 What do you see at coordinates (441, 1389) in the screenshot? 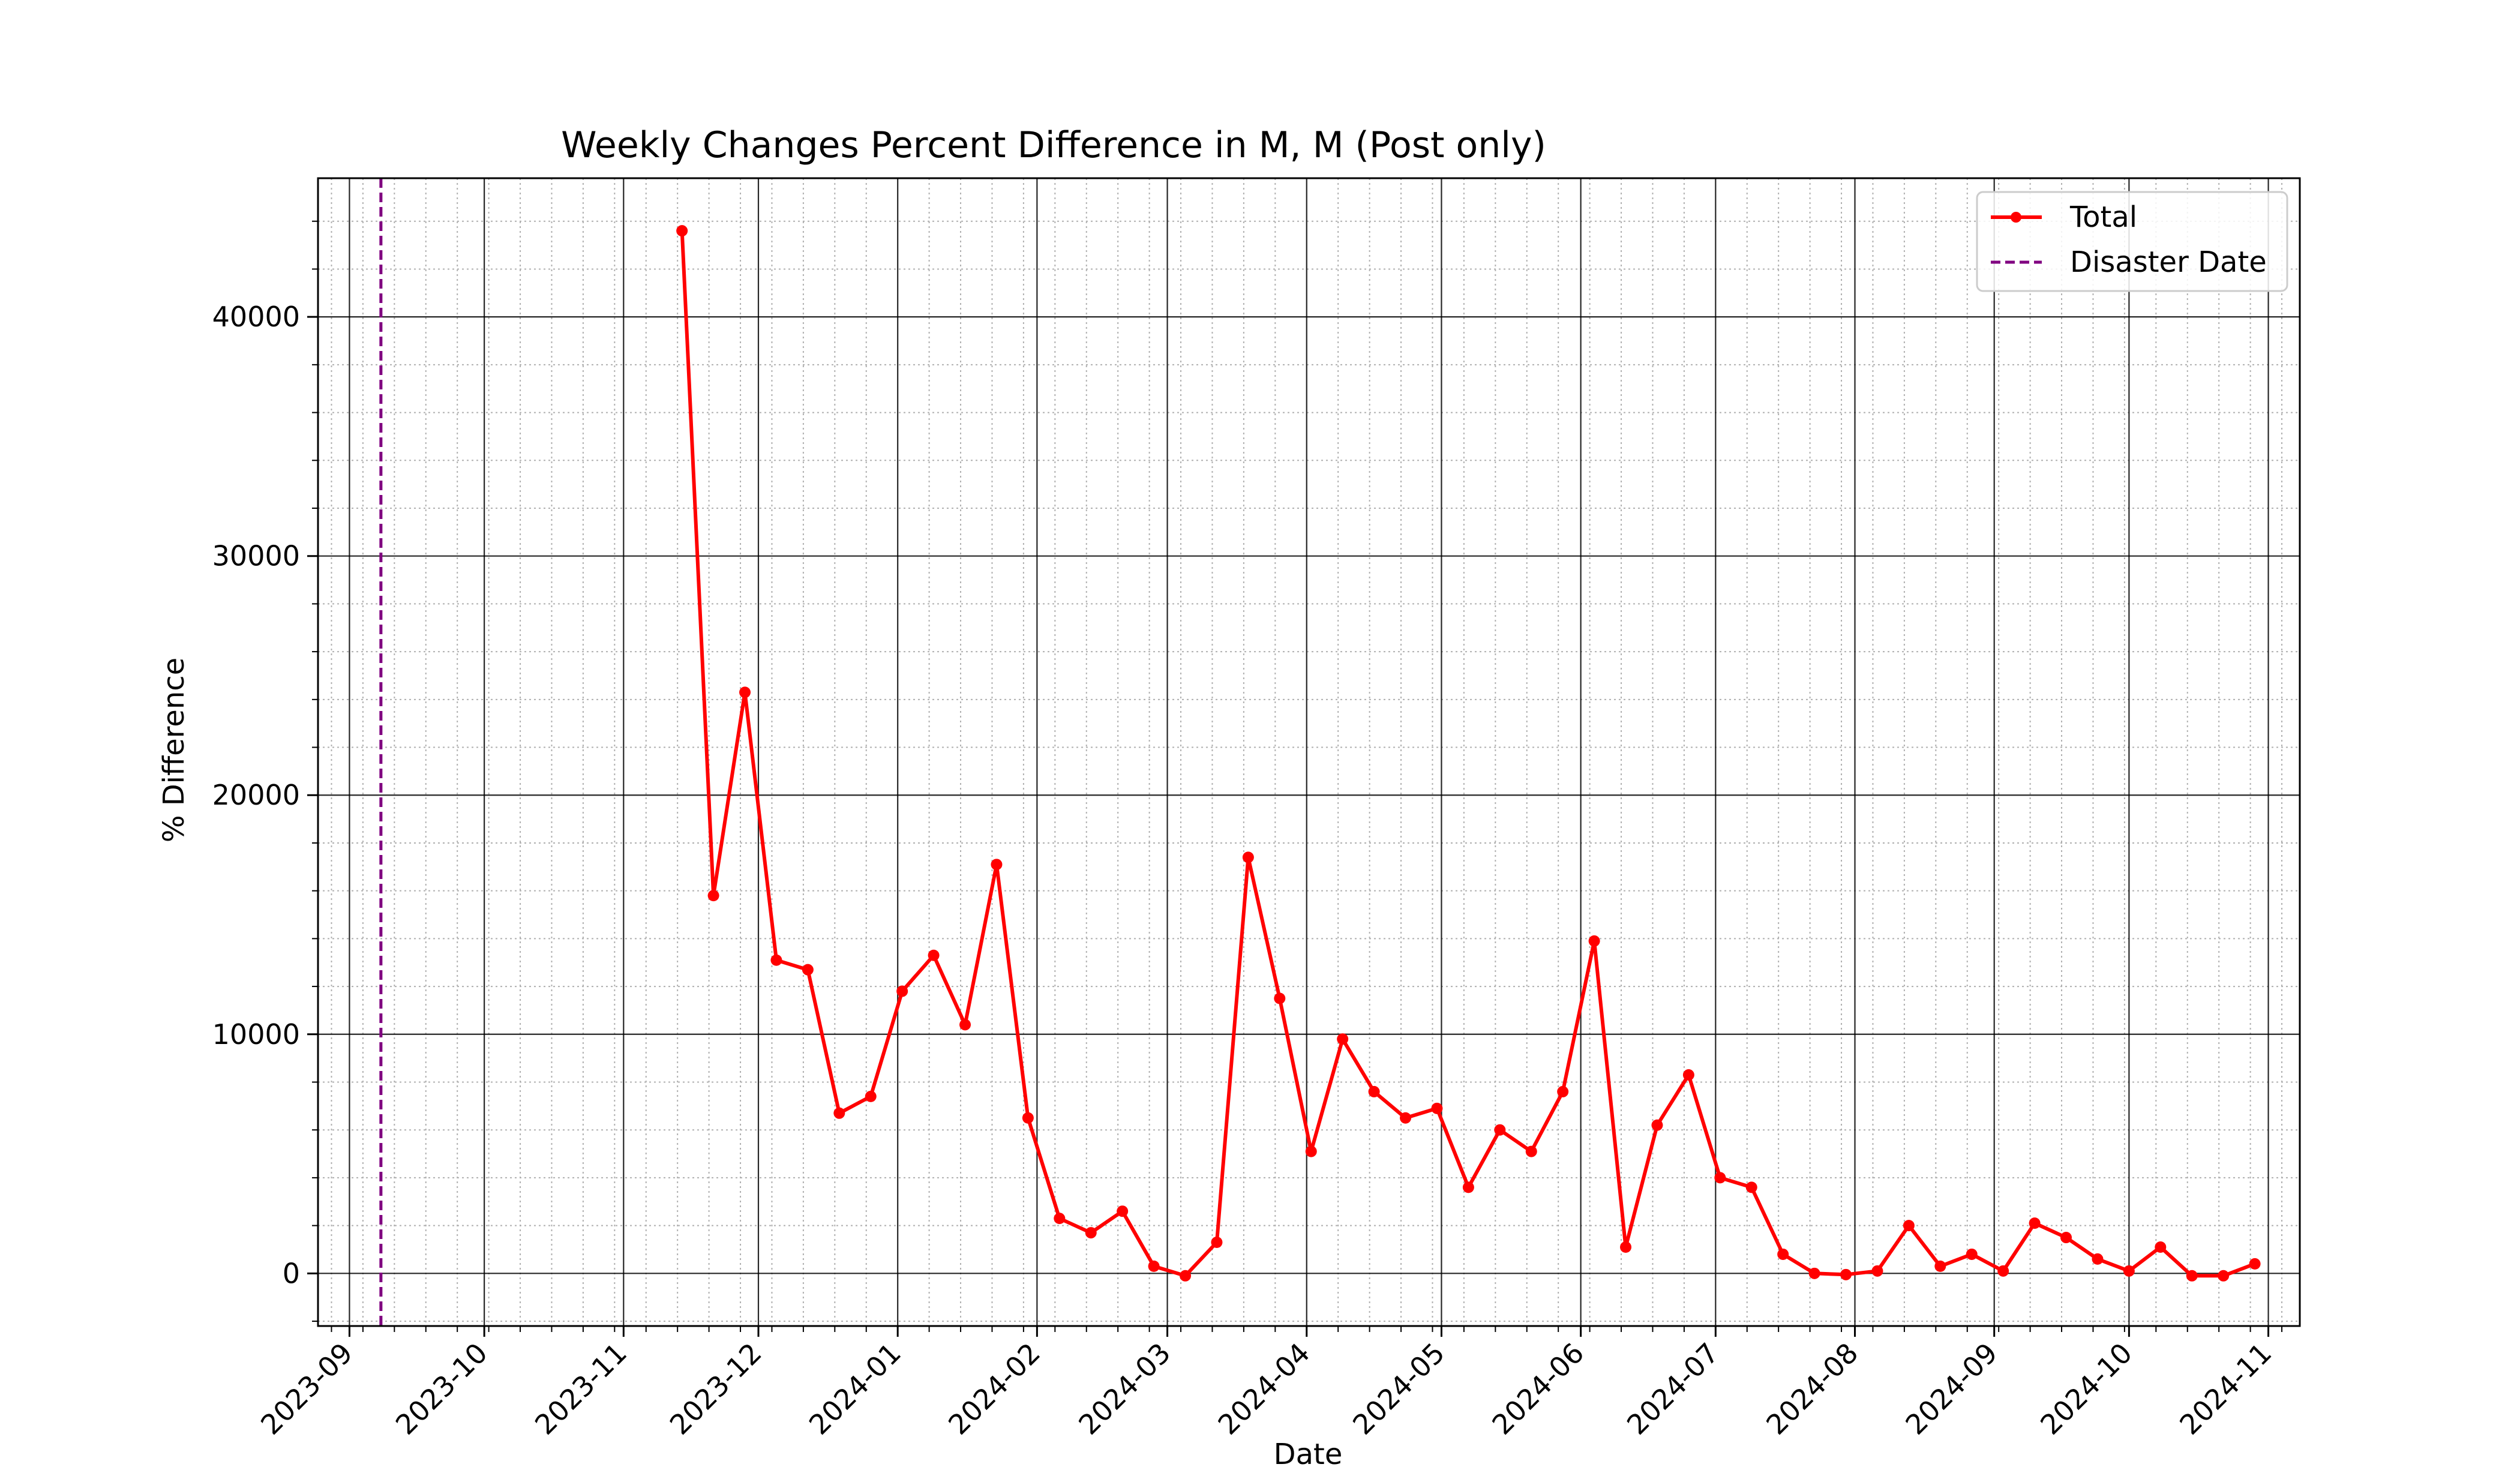
I see `x-tick-label: 2023-10` at bounding box center [441, 1389].